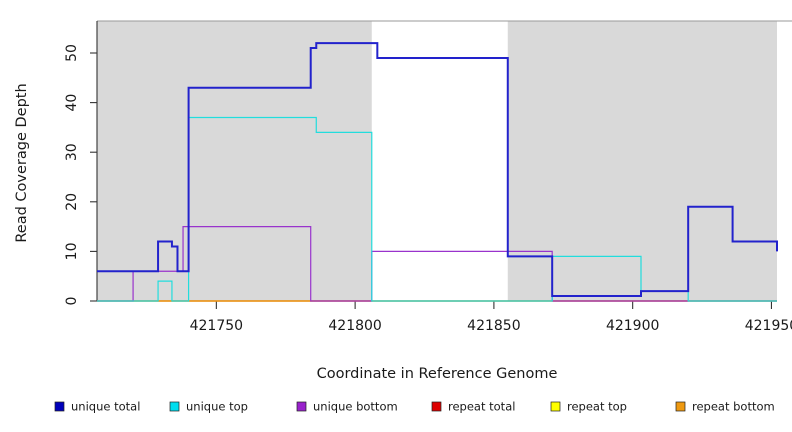 The width and height of the screenshot is (792, 432). Describe the element at coordinates (72, 202) in the screenshot. I see `y-tick-label: 20` at that location.